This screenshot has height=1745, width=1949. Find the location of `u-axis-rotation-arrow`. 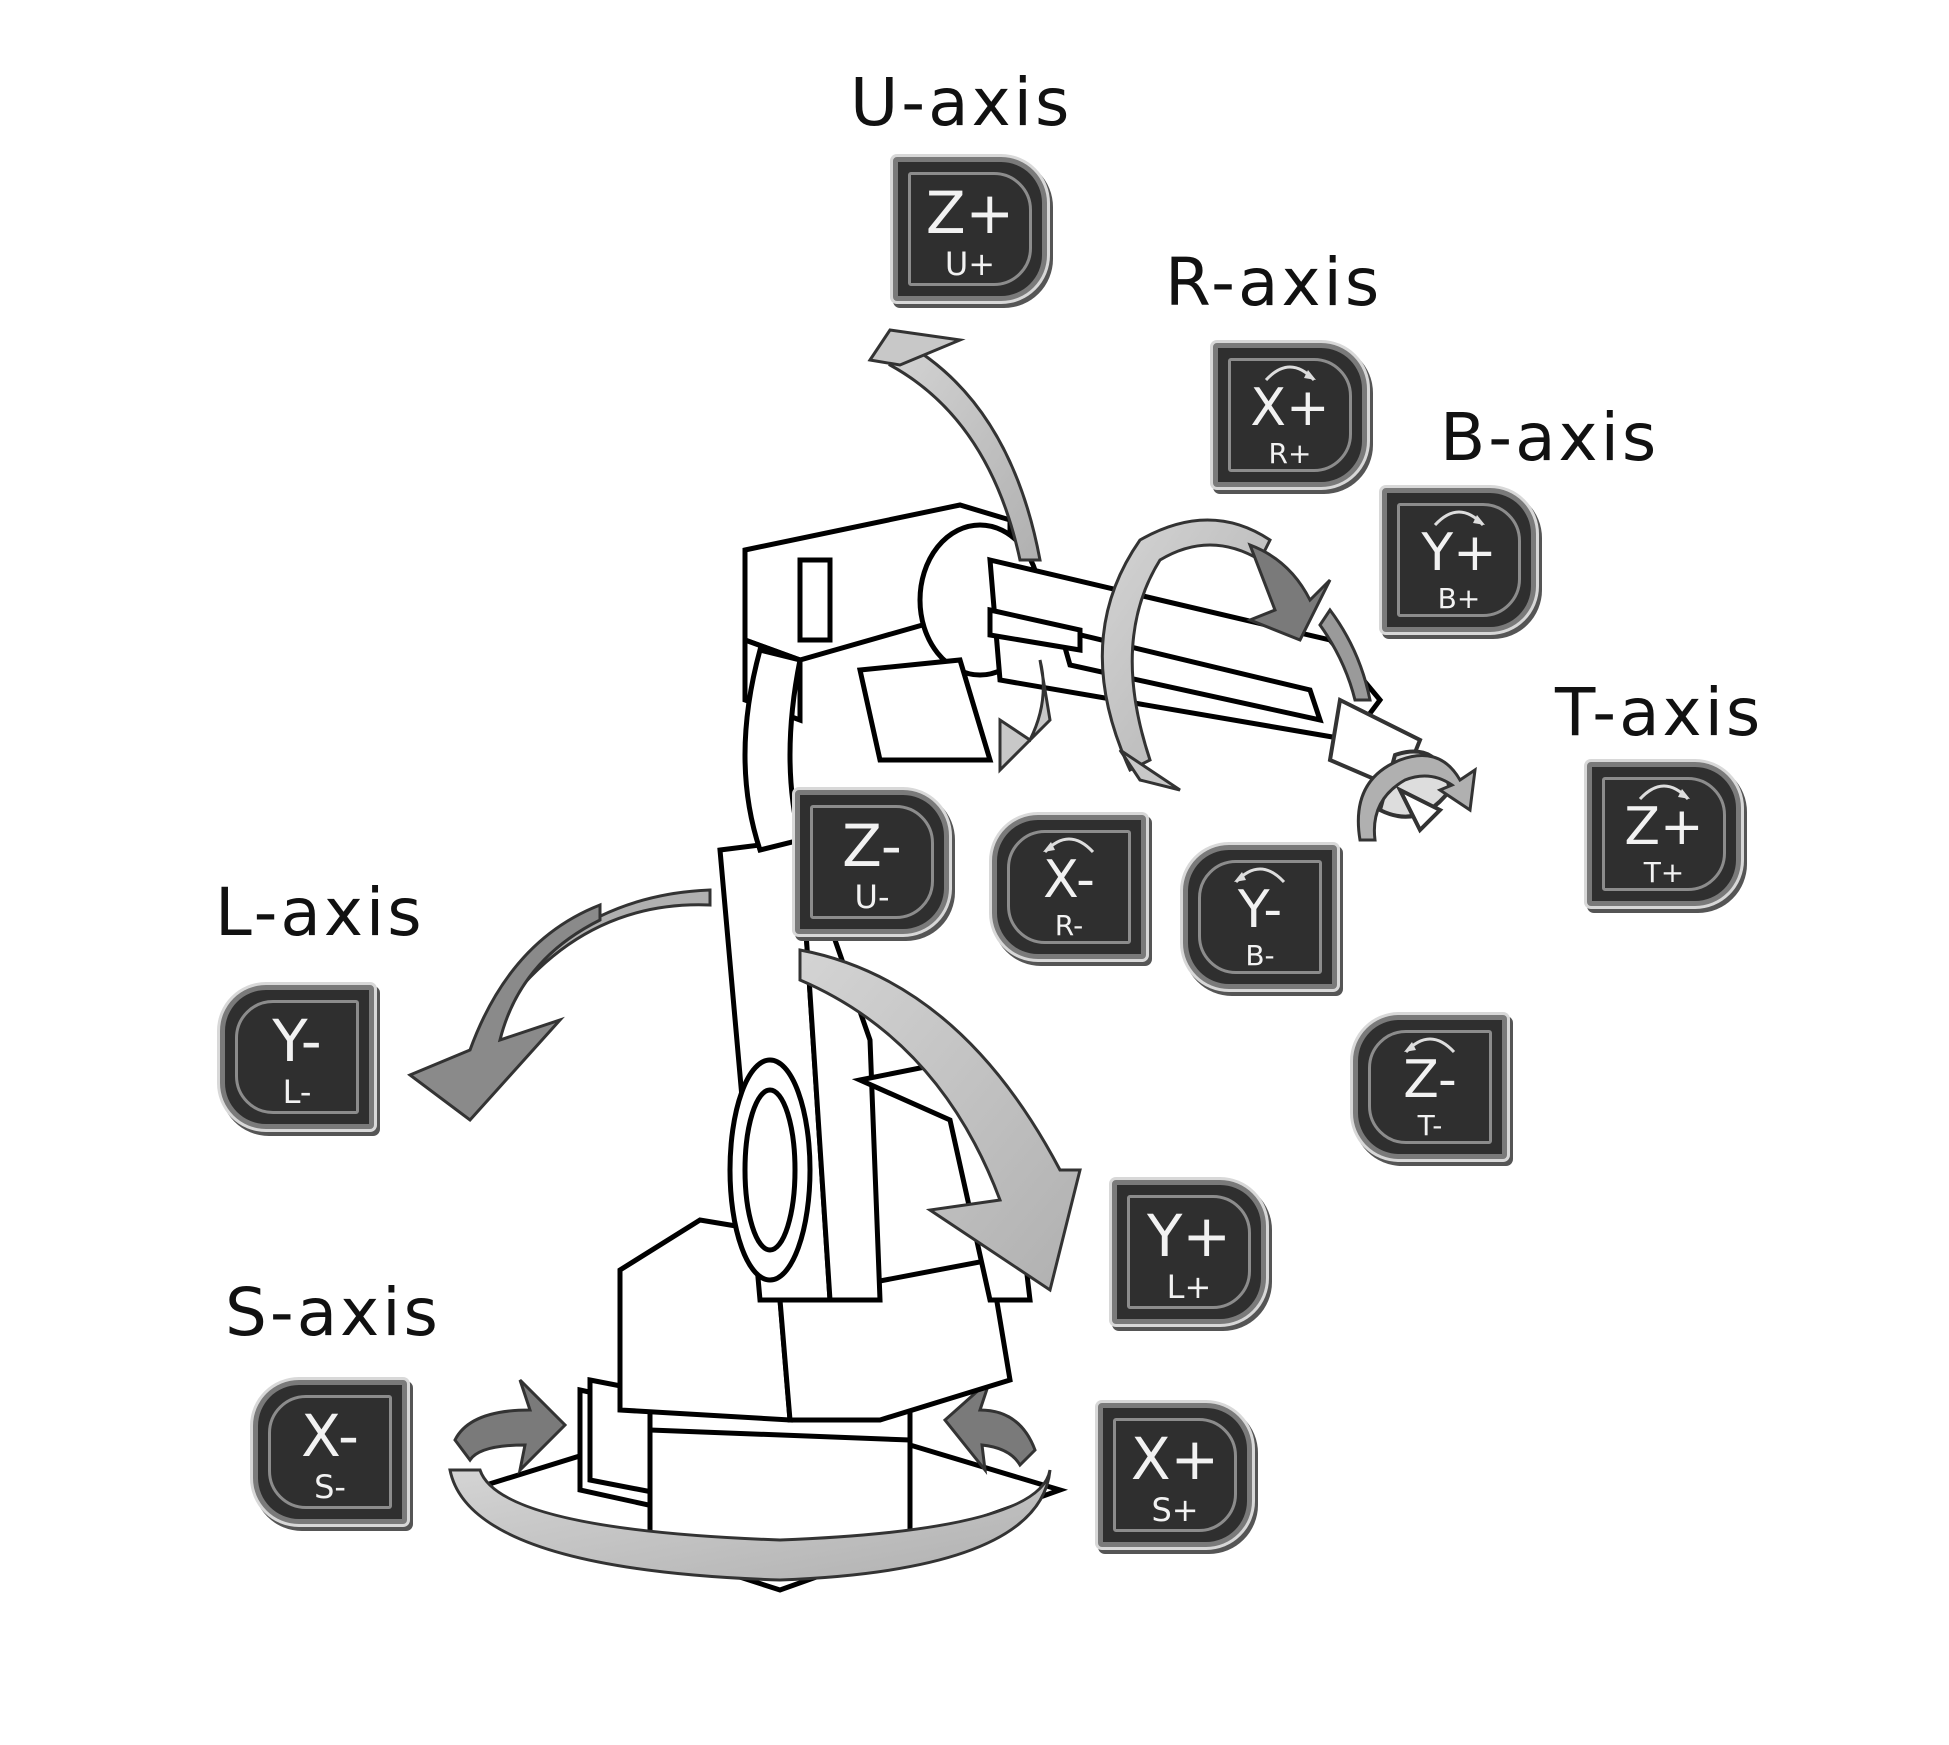

u-axis-rotation-arrow is located at coordinates (959, 551).